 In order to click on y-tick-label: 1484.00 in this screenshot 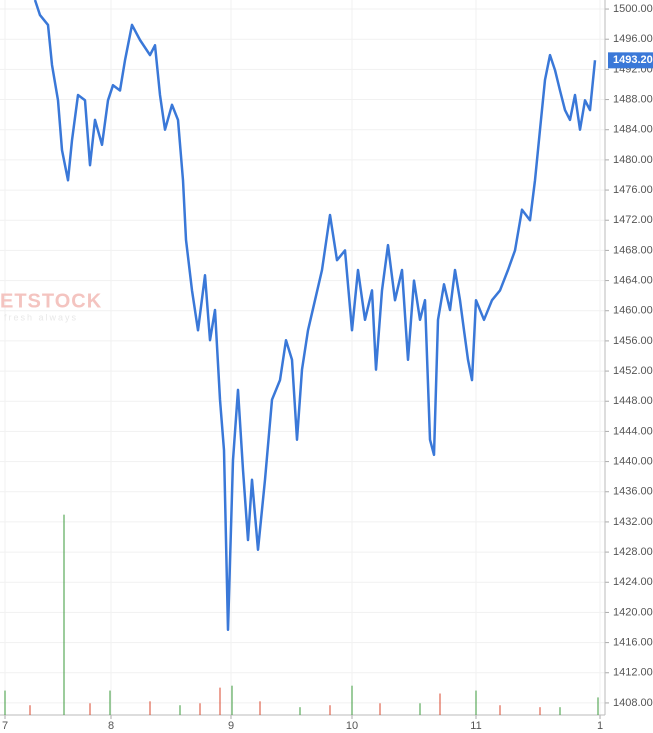, I will do `click(633, 130)`.